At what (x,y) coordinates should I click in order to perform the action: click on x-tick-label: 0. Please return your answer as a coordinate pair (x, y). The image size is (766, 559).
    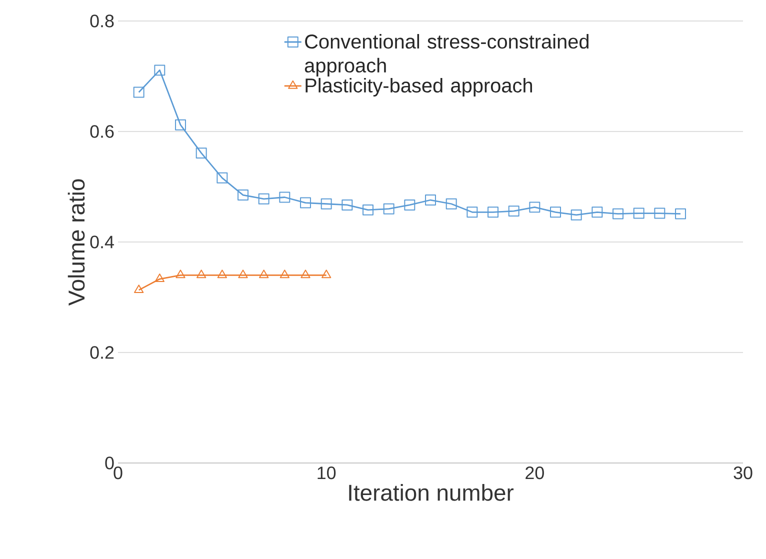
    Looking at the image, I should click on (118, 473).